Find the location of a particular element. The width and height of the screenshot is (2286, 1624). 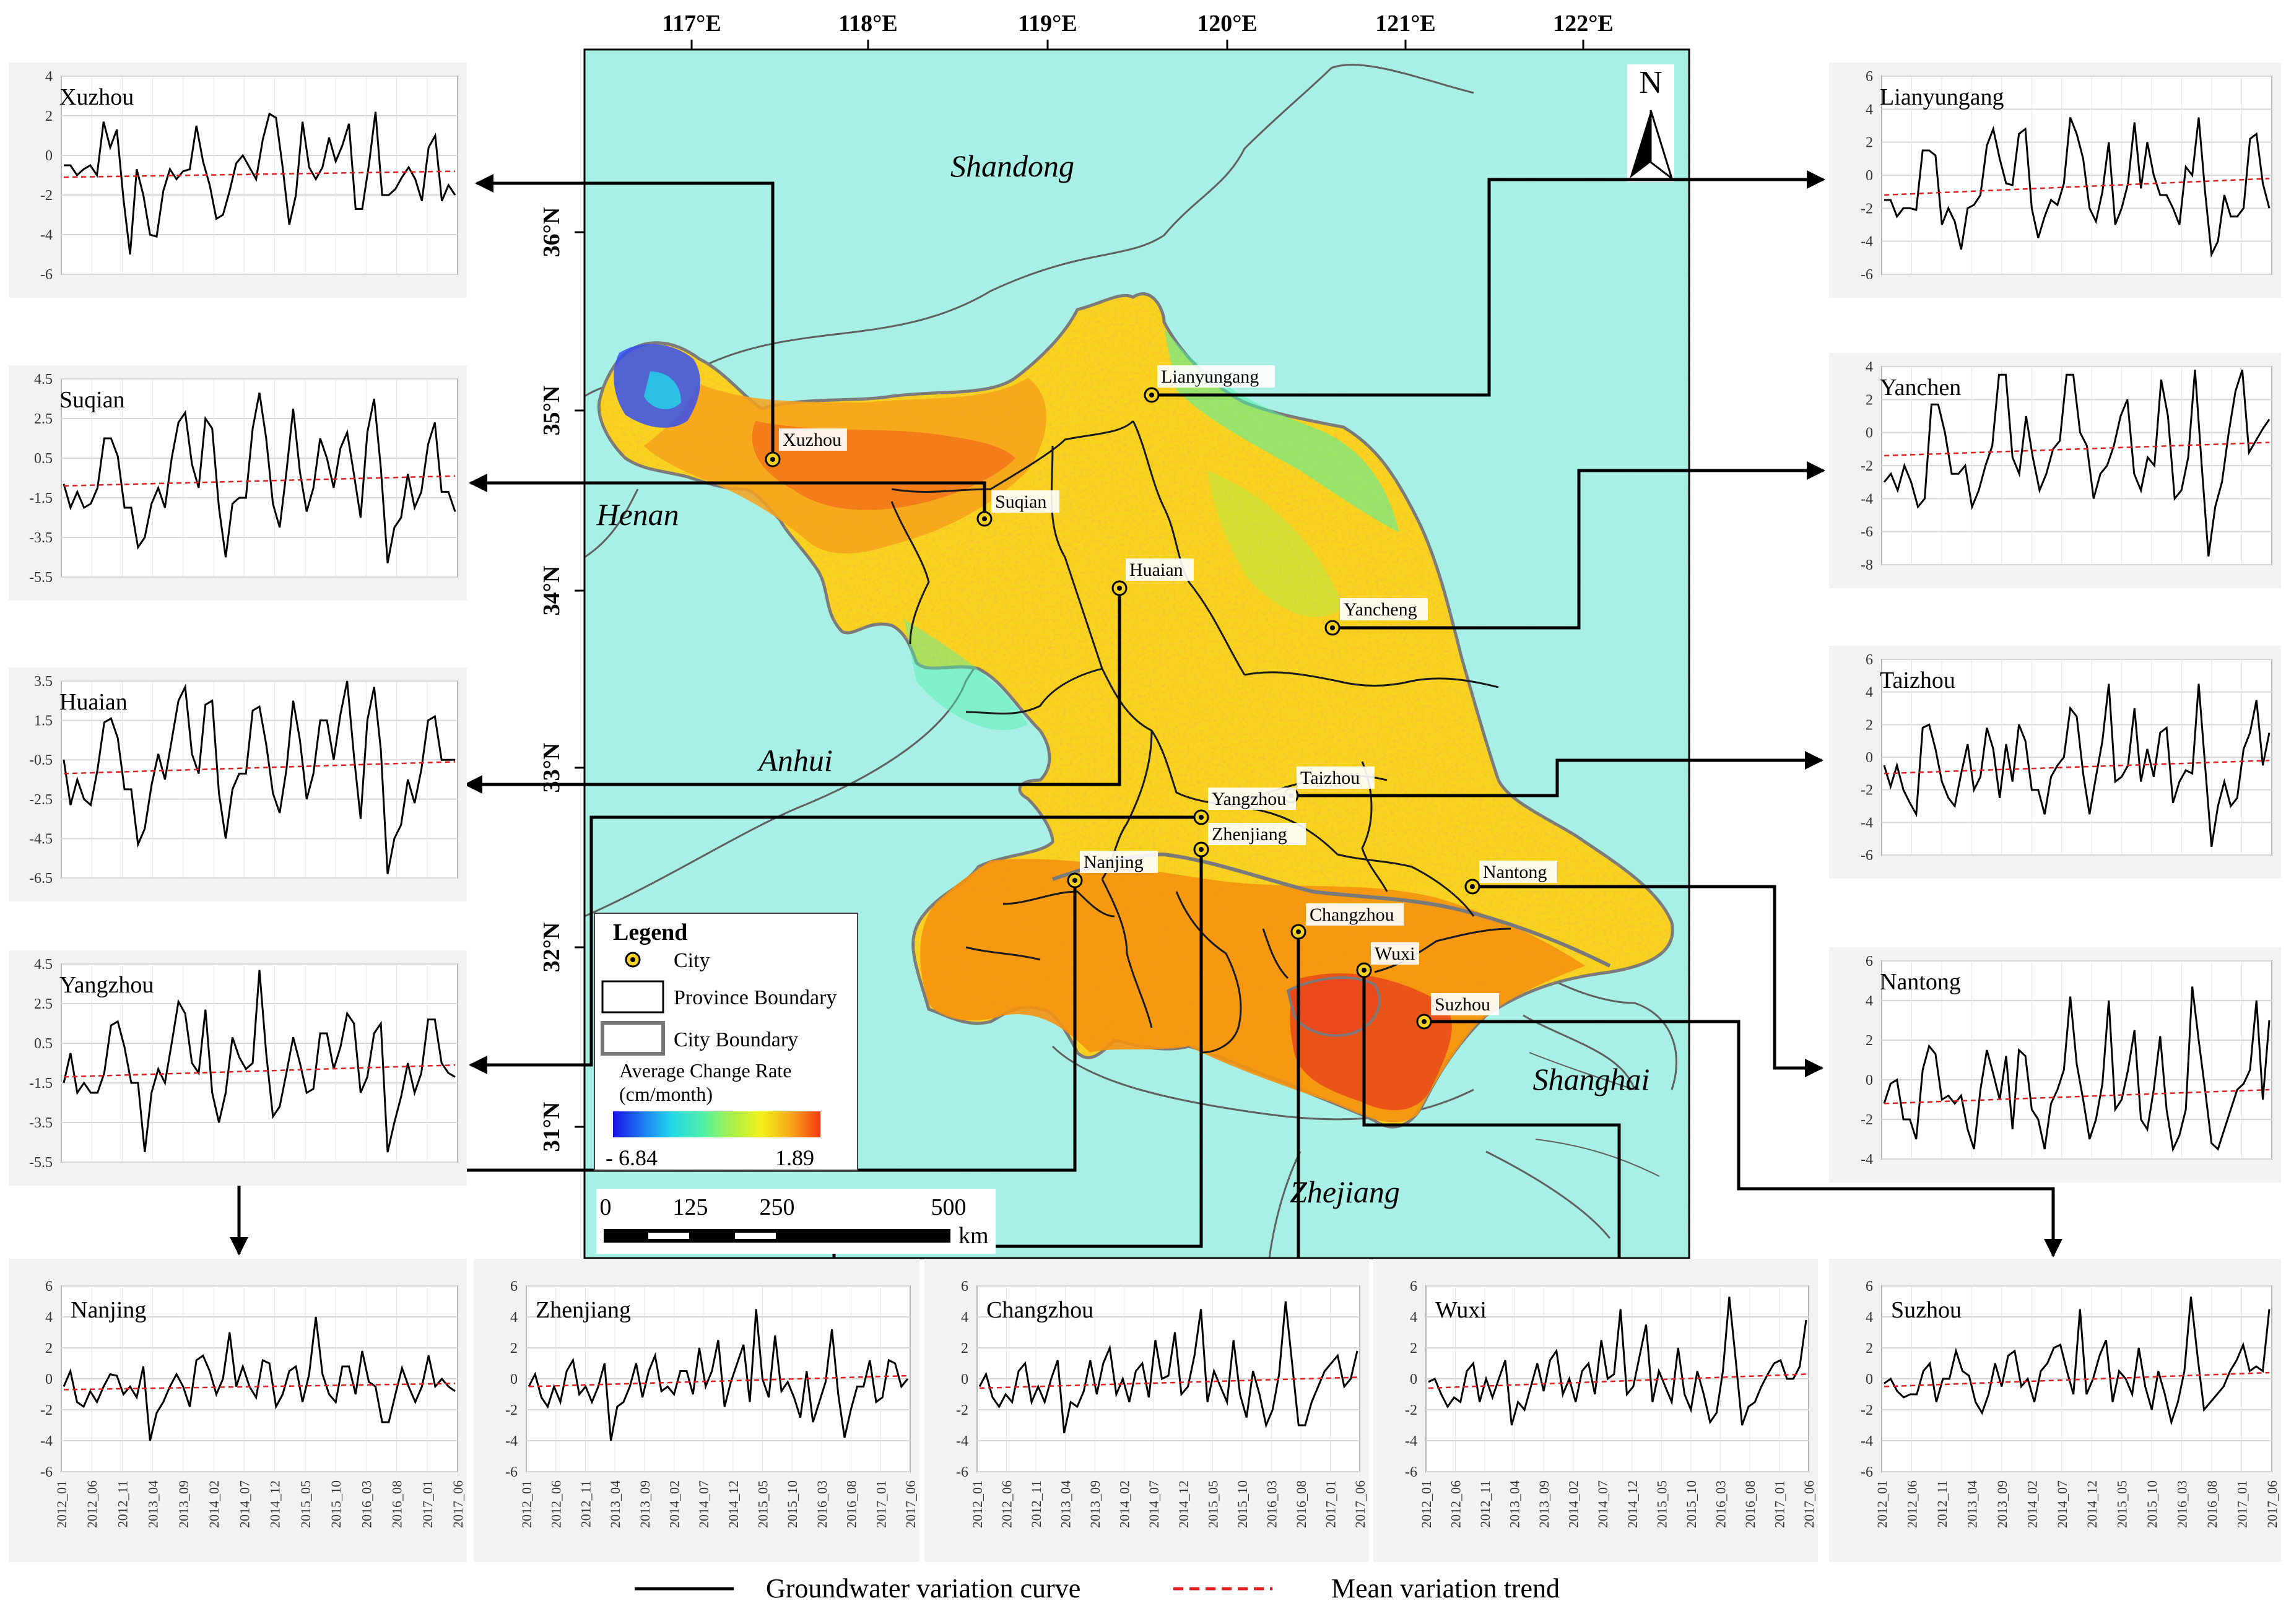

city-label: Nantong is located at coordinates (1515, 872).